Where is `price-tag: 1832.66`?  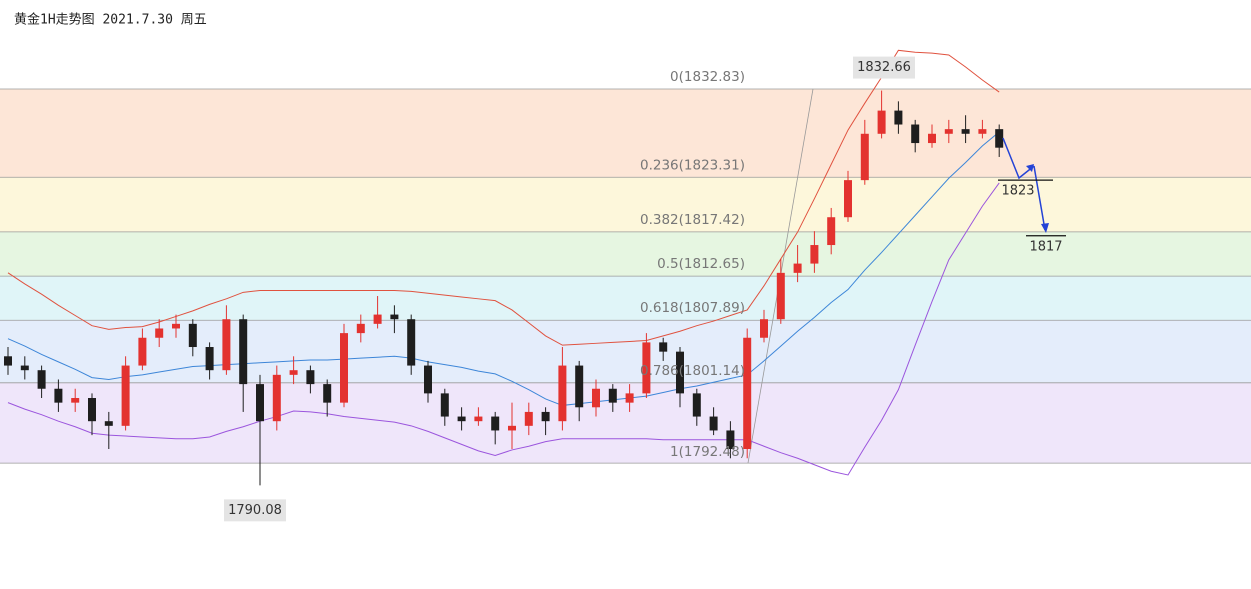 price-tag: 1832.66 is located at coordinates (884, 67).